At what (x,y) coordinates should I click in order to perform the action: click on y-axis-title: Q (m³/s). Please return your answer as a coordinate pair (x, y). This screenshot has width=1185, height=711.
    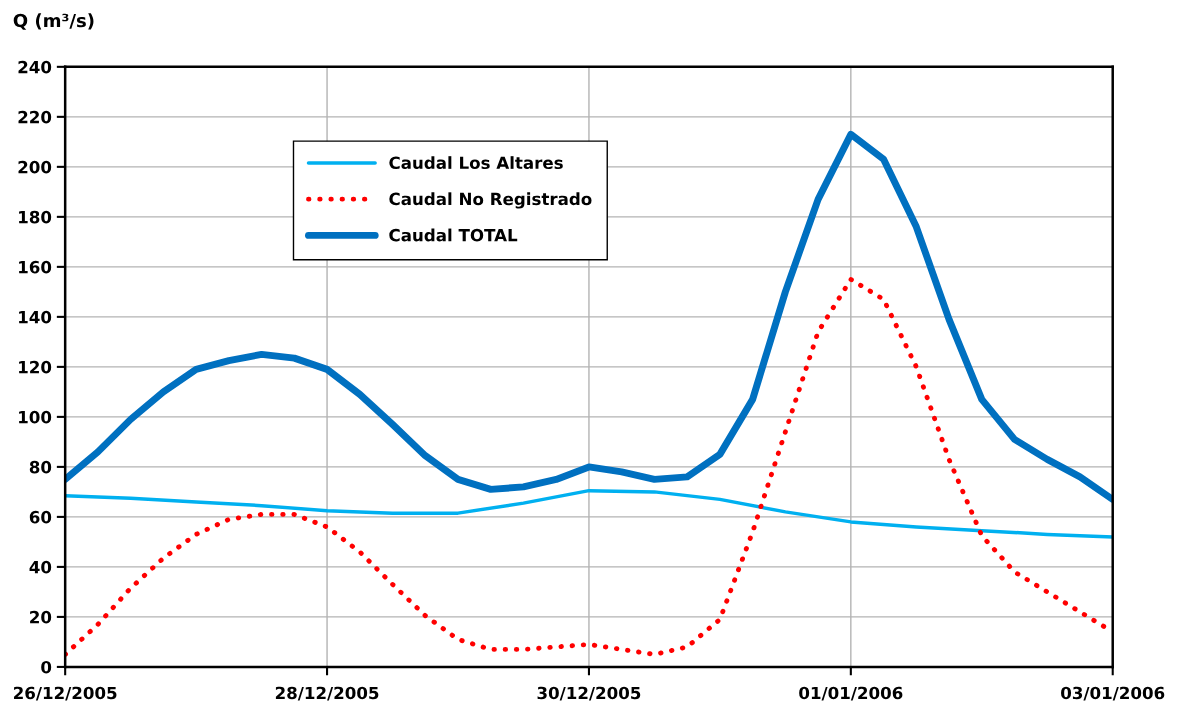
    Looking at the image, I should click on (53, 21).